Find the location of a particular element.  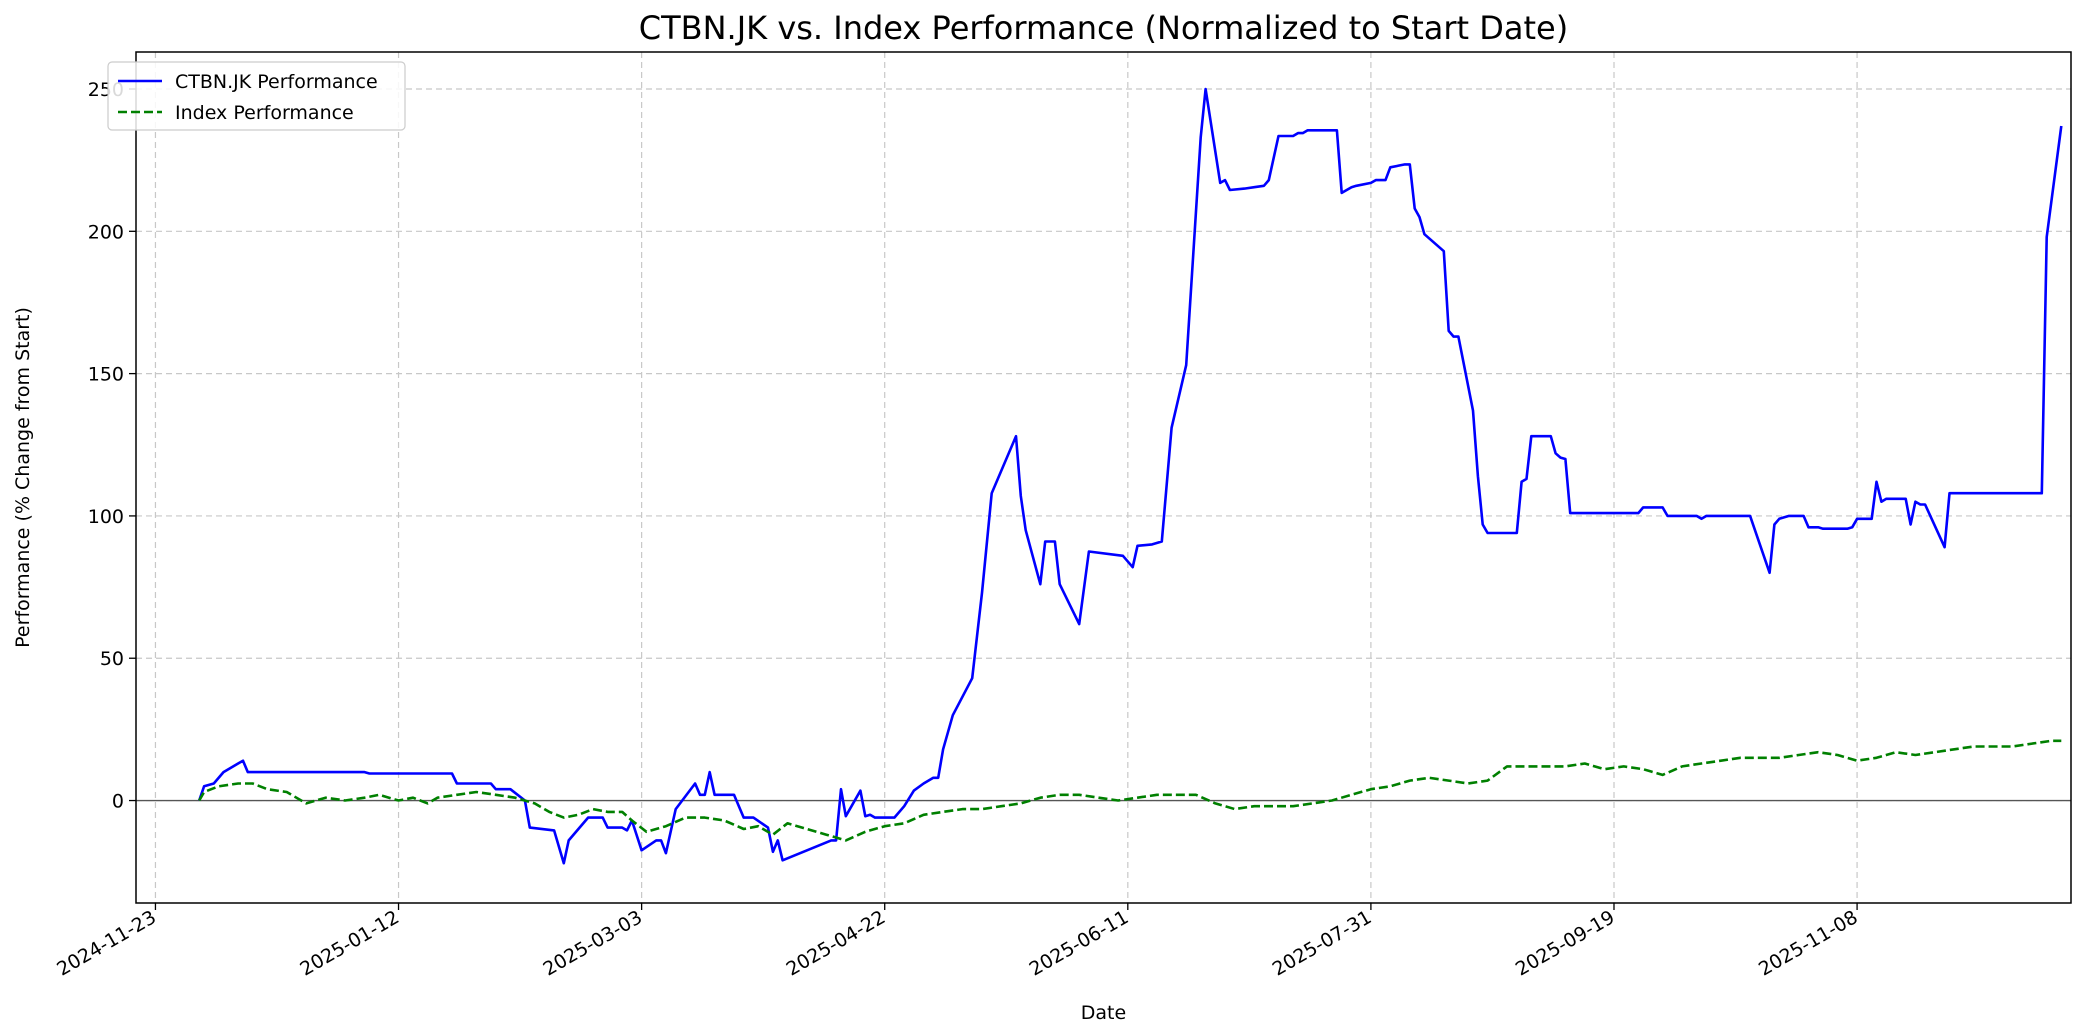

y-tick-label: 0 is located at coordinates (118, 802).